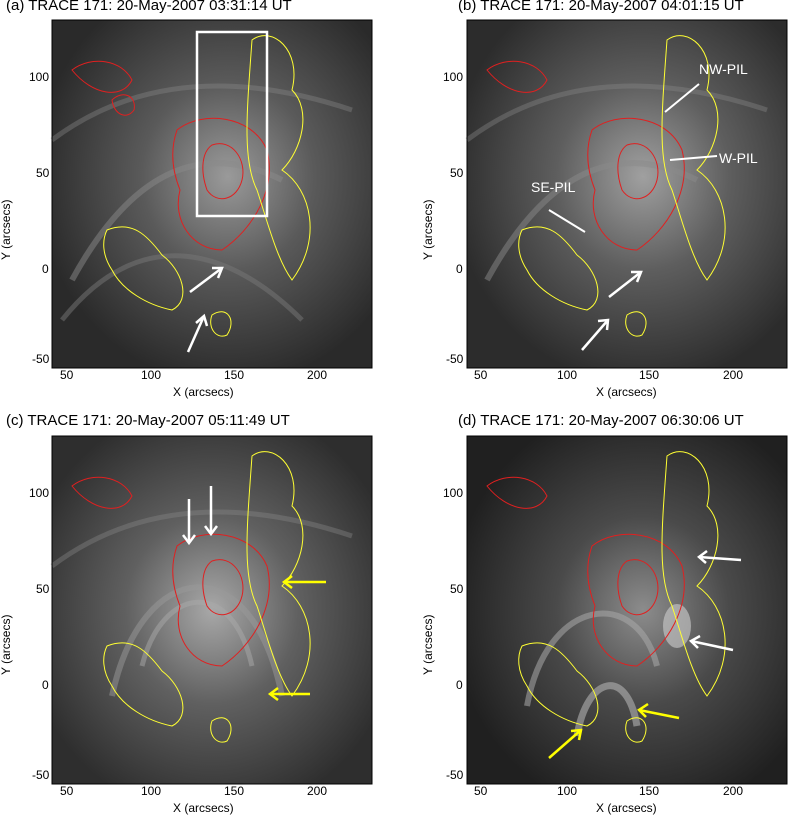 The image size is (790, 818). I want to click on bright-patch, so click(677, 626).